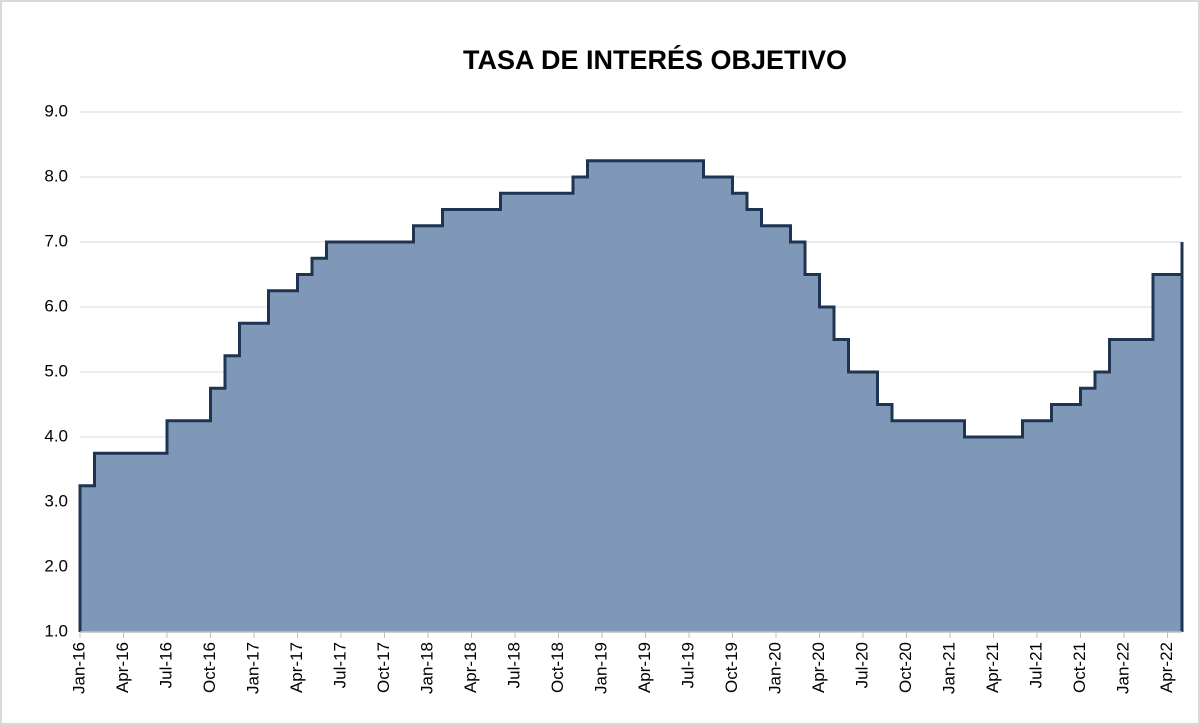 The width and height of the screenshot is (1200, 725). Describe the element at coordinates (56, 630) in the screenshot. I see `y-tick-label: 1.0` at that location.